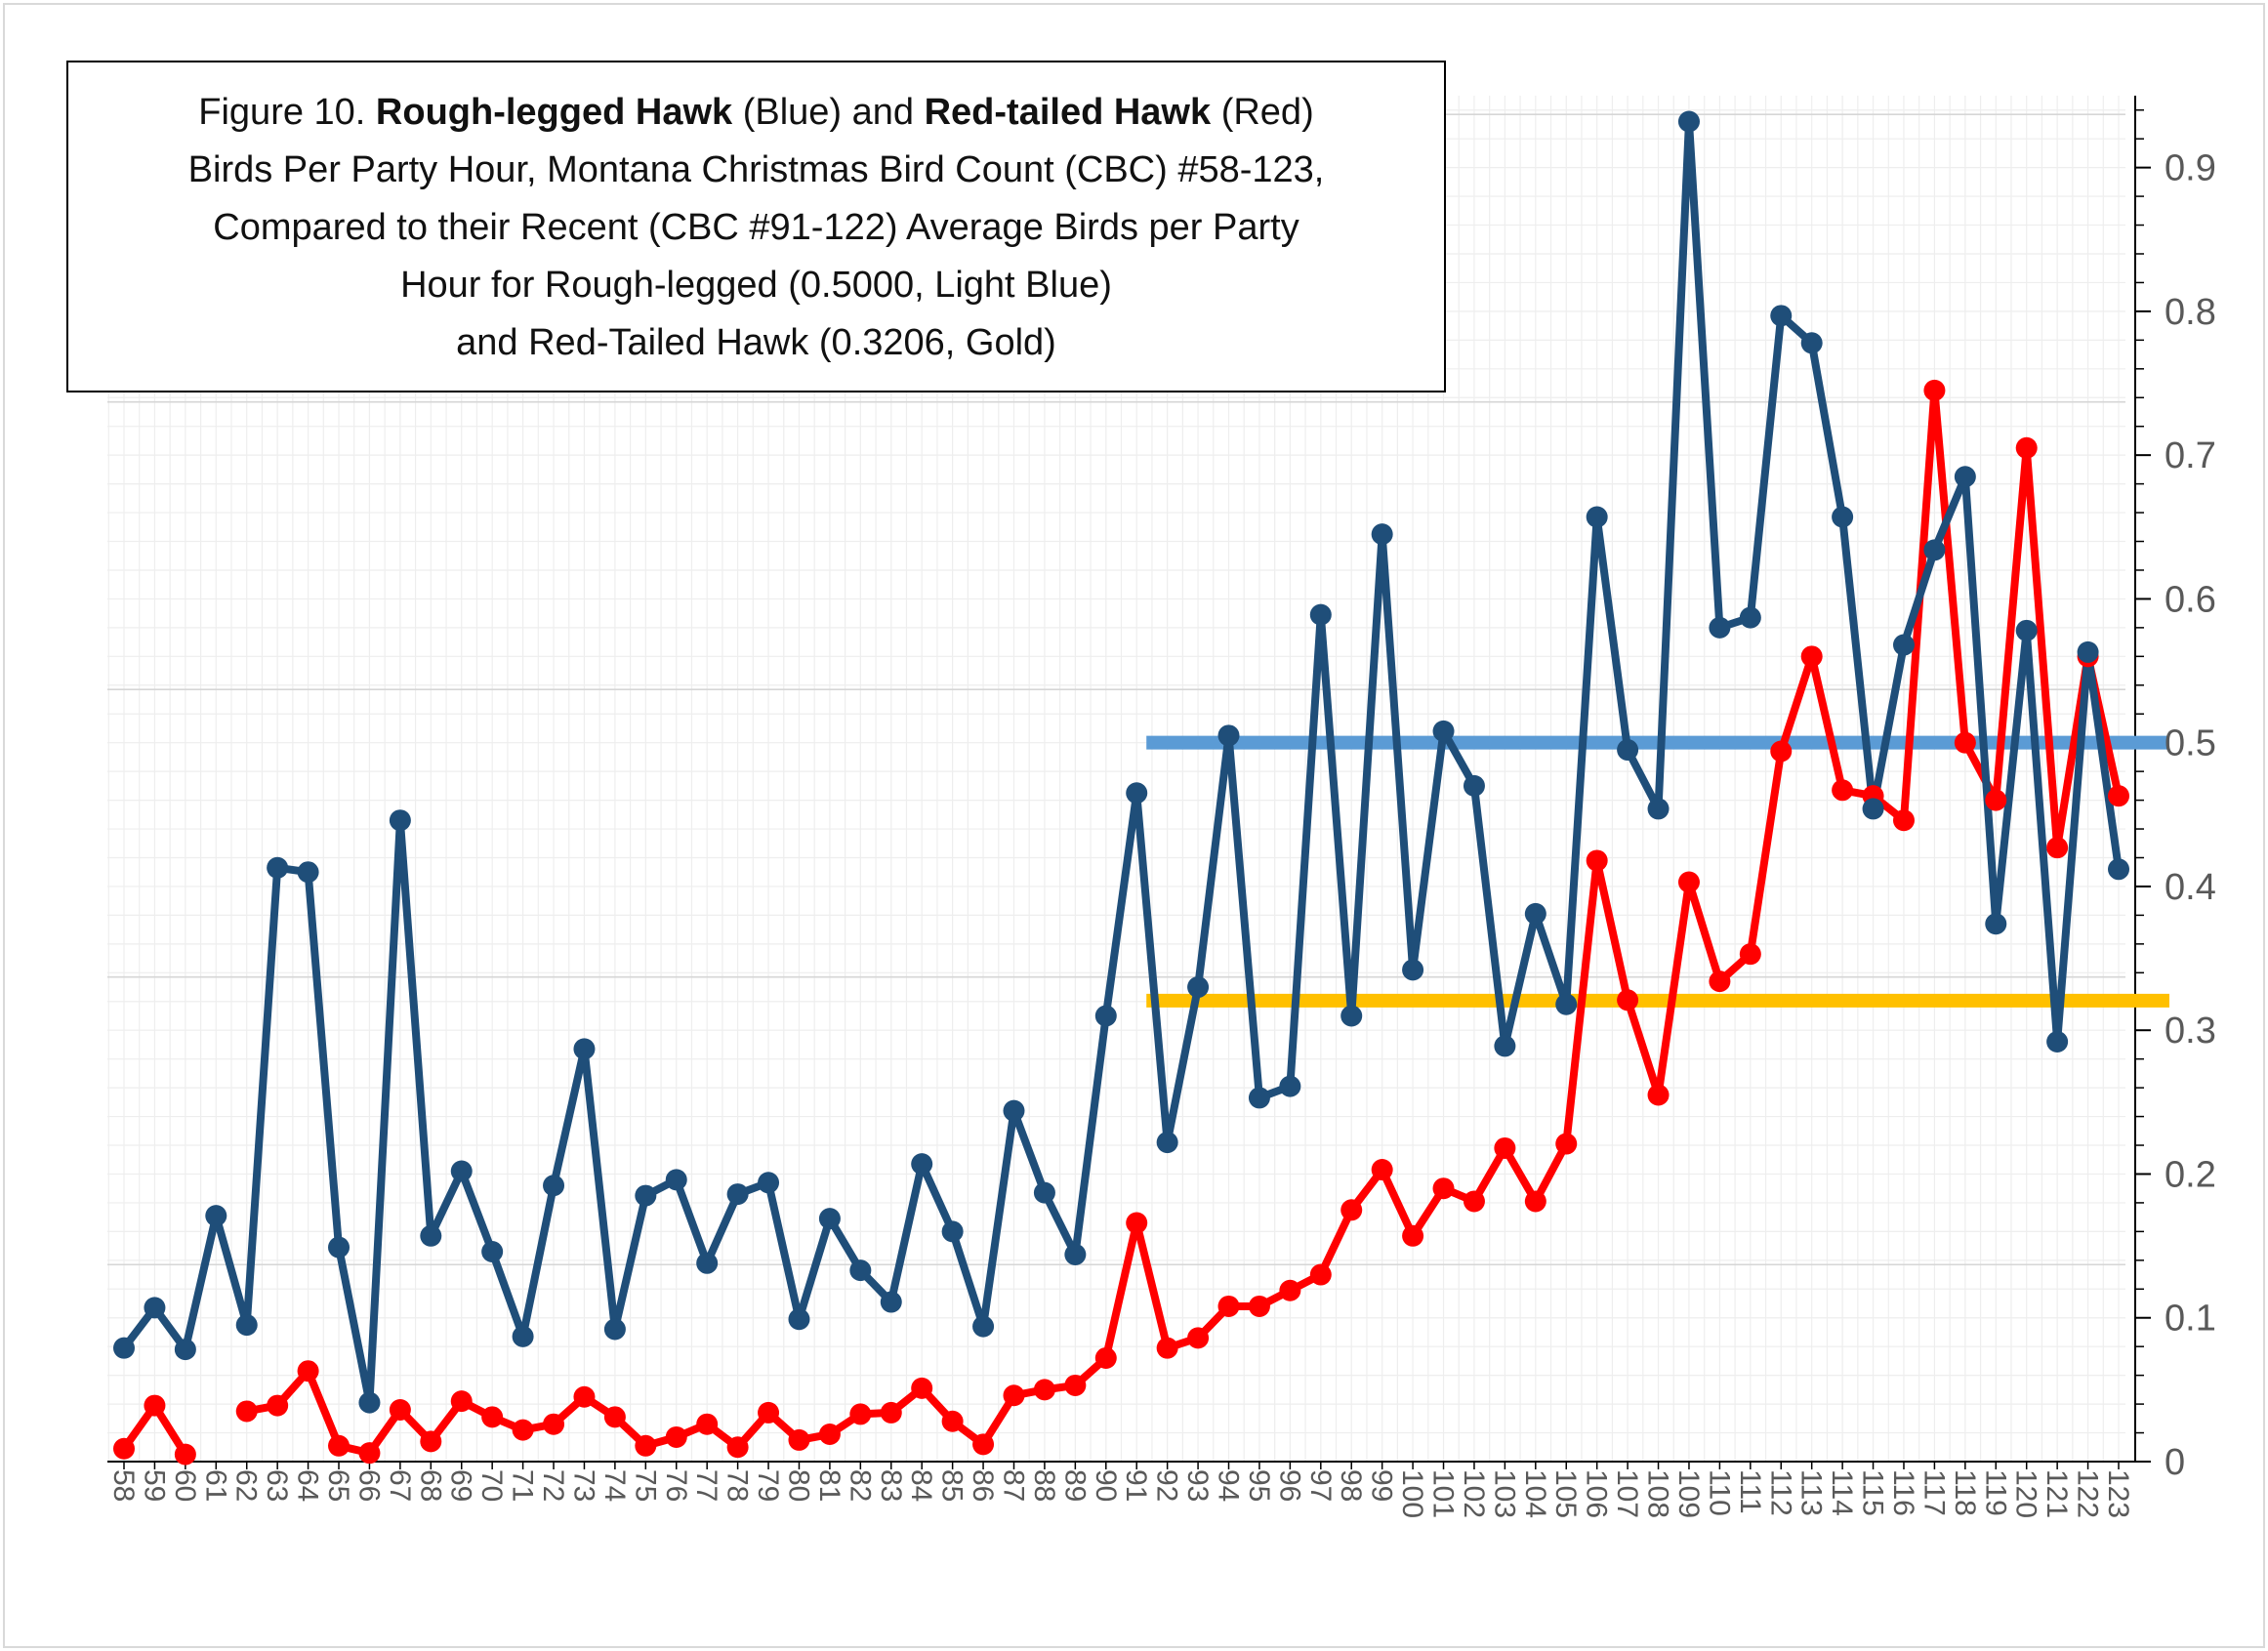 This screenshot has width=2268, height=1651. Describe the element at coordinates (1811, 1492) in the screenshot. I see `x-tick-label: 113` at that location.